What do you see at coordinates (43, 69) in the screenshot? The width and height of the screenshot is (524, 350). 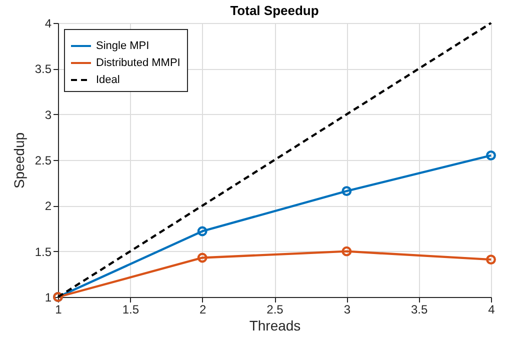 I see `y-tick-label: 3.5` at bounding box center [43, 69].